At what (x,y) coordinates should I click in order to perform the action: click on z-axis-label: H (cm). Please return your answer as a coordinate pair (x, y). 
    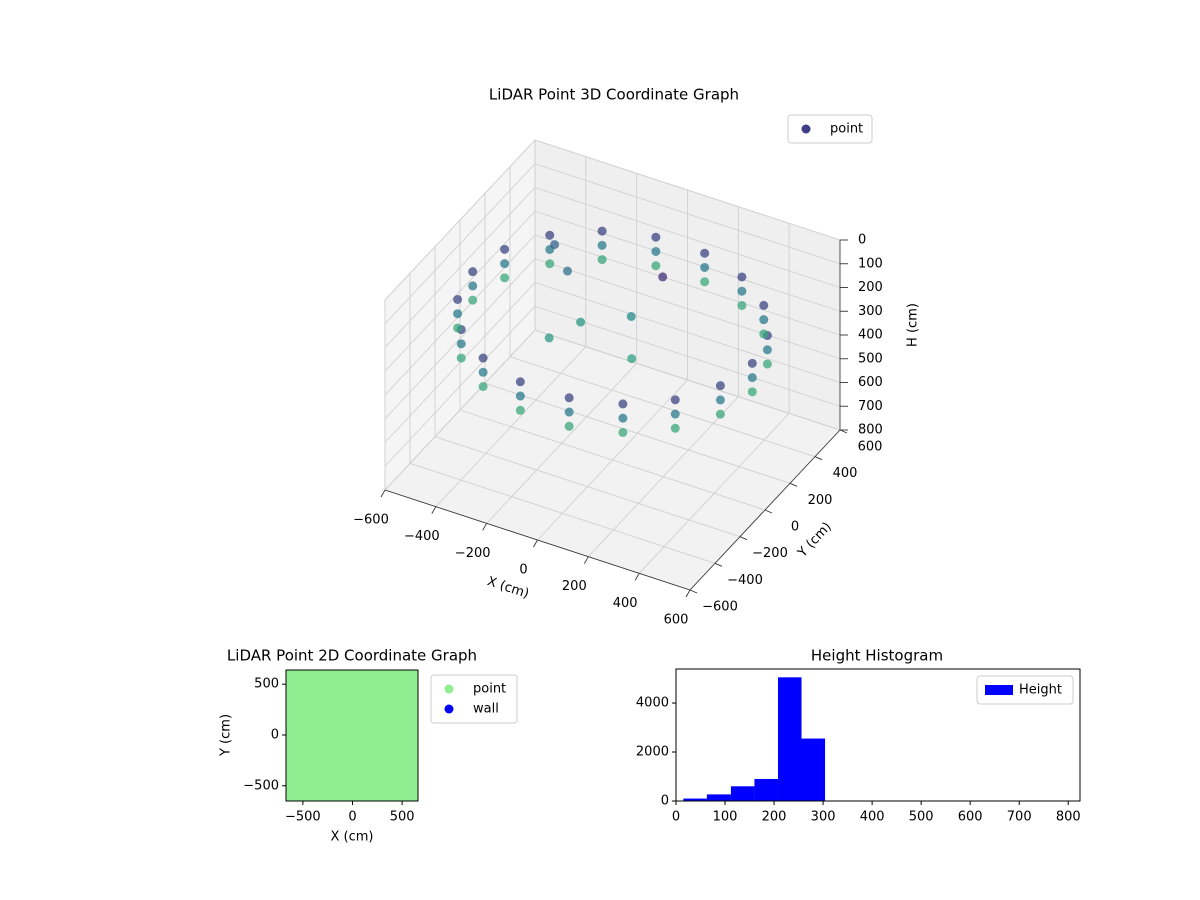
    Looking at the image, I should click on (913, 325).